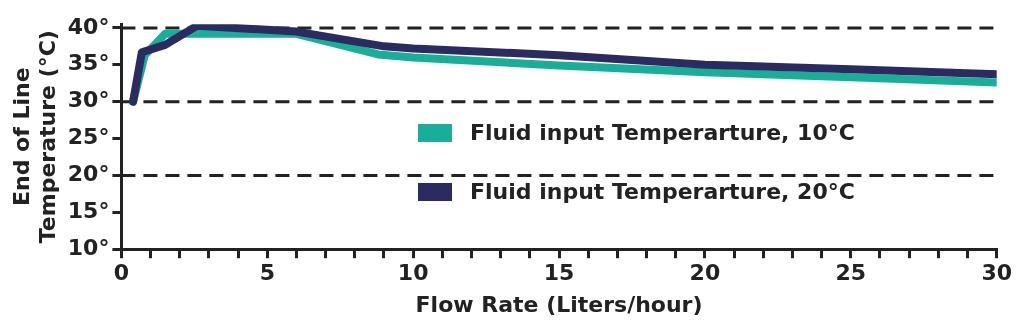  I want to click on y-tick-label: 30°, so click(88, 100).